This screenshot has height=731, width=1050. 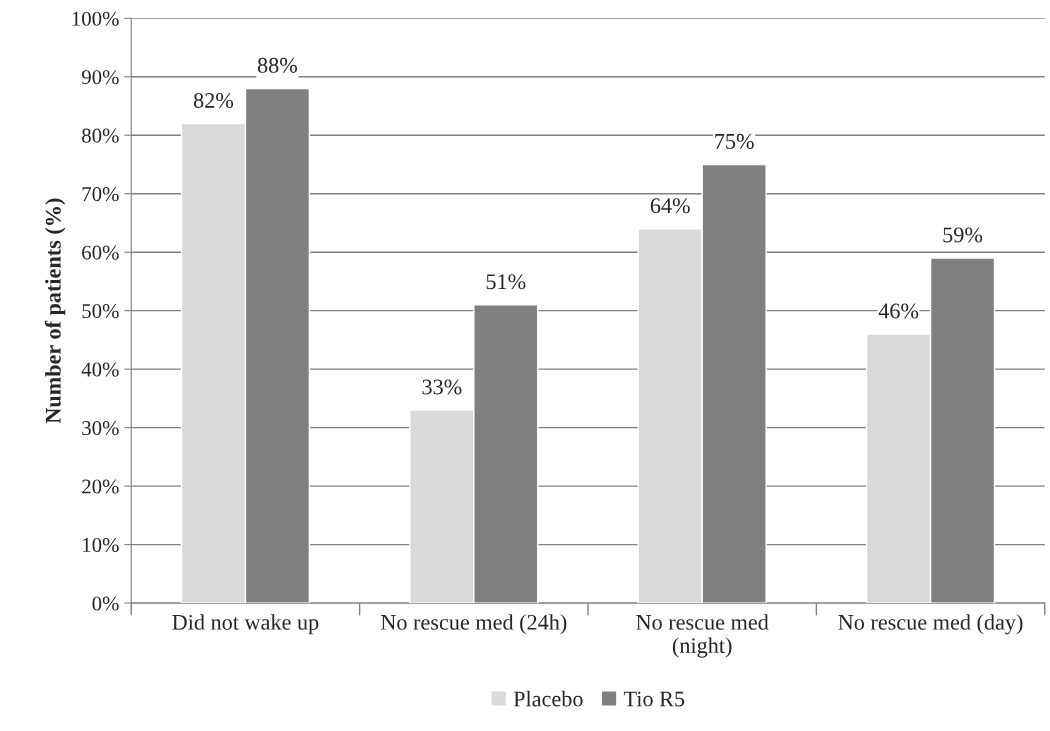 I want to click on legend-label: Placebo, so click(x=548, y=698).